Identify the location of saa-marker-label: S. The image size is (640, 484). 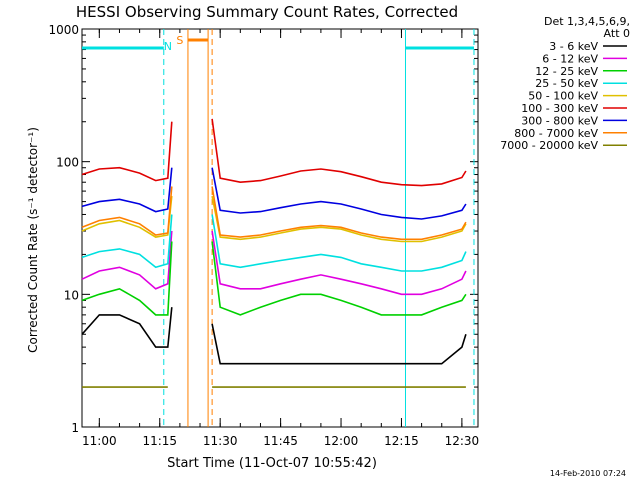
(179, 40).